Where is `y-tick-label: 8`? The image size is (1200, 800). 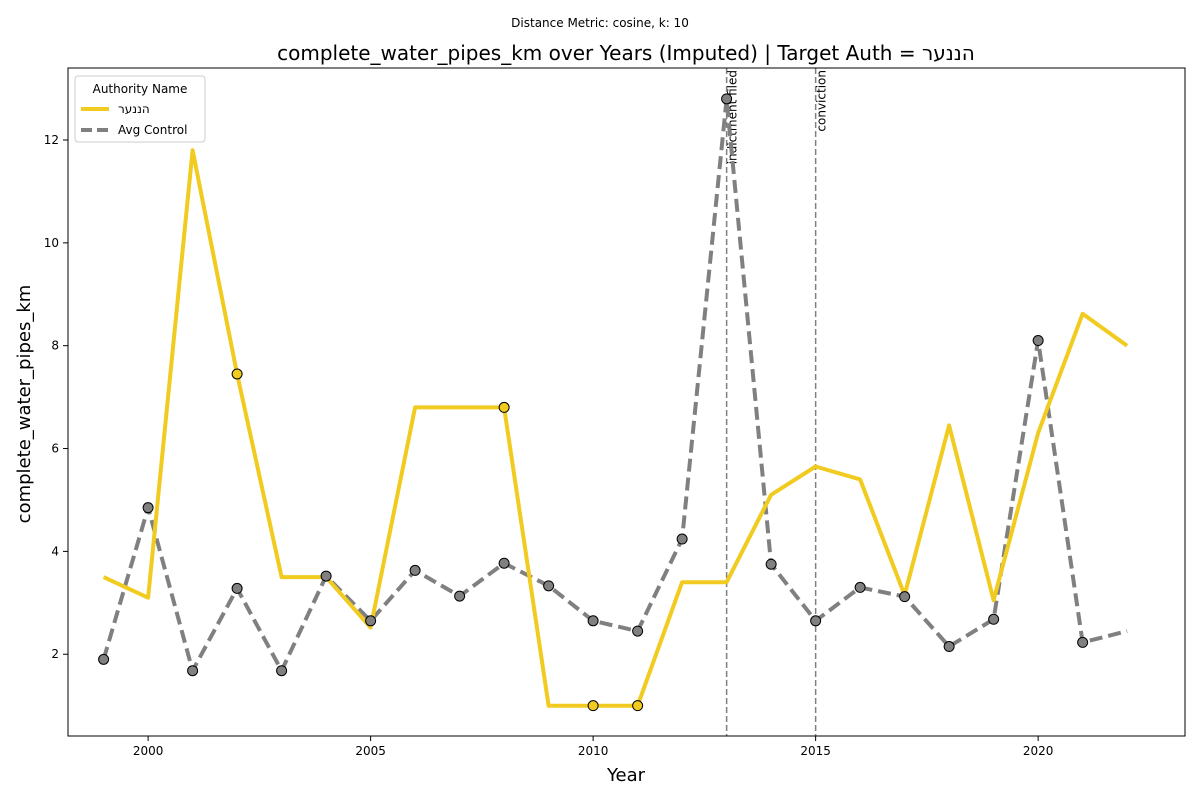 y-tick-label: 8 is located at coordinates (55, 346).